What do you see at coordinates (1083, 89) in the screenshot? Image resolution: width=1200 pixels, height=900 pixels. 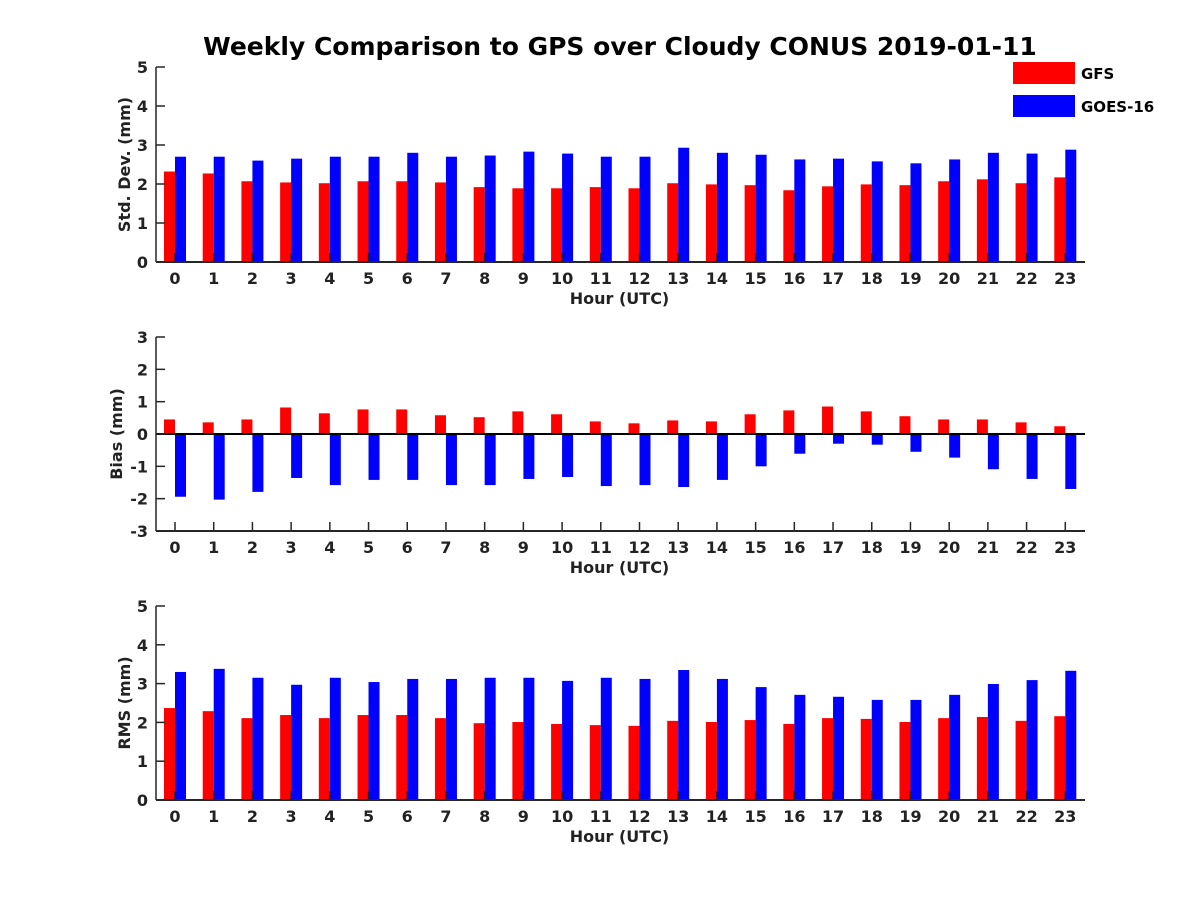 I see `legend: GFS GOES-16` at bounding box center [1083, 89].